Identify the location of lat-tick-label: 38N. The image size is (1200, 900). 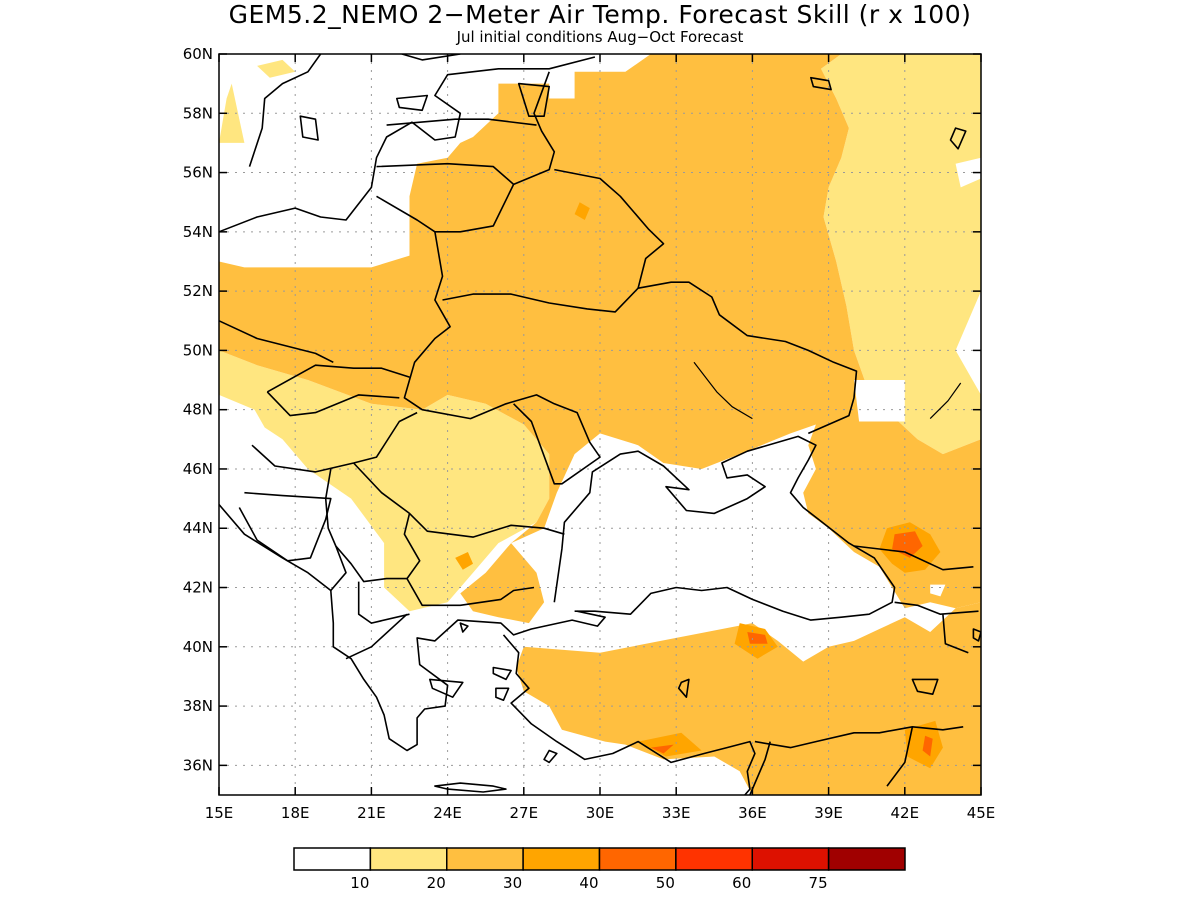
(198, 706).